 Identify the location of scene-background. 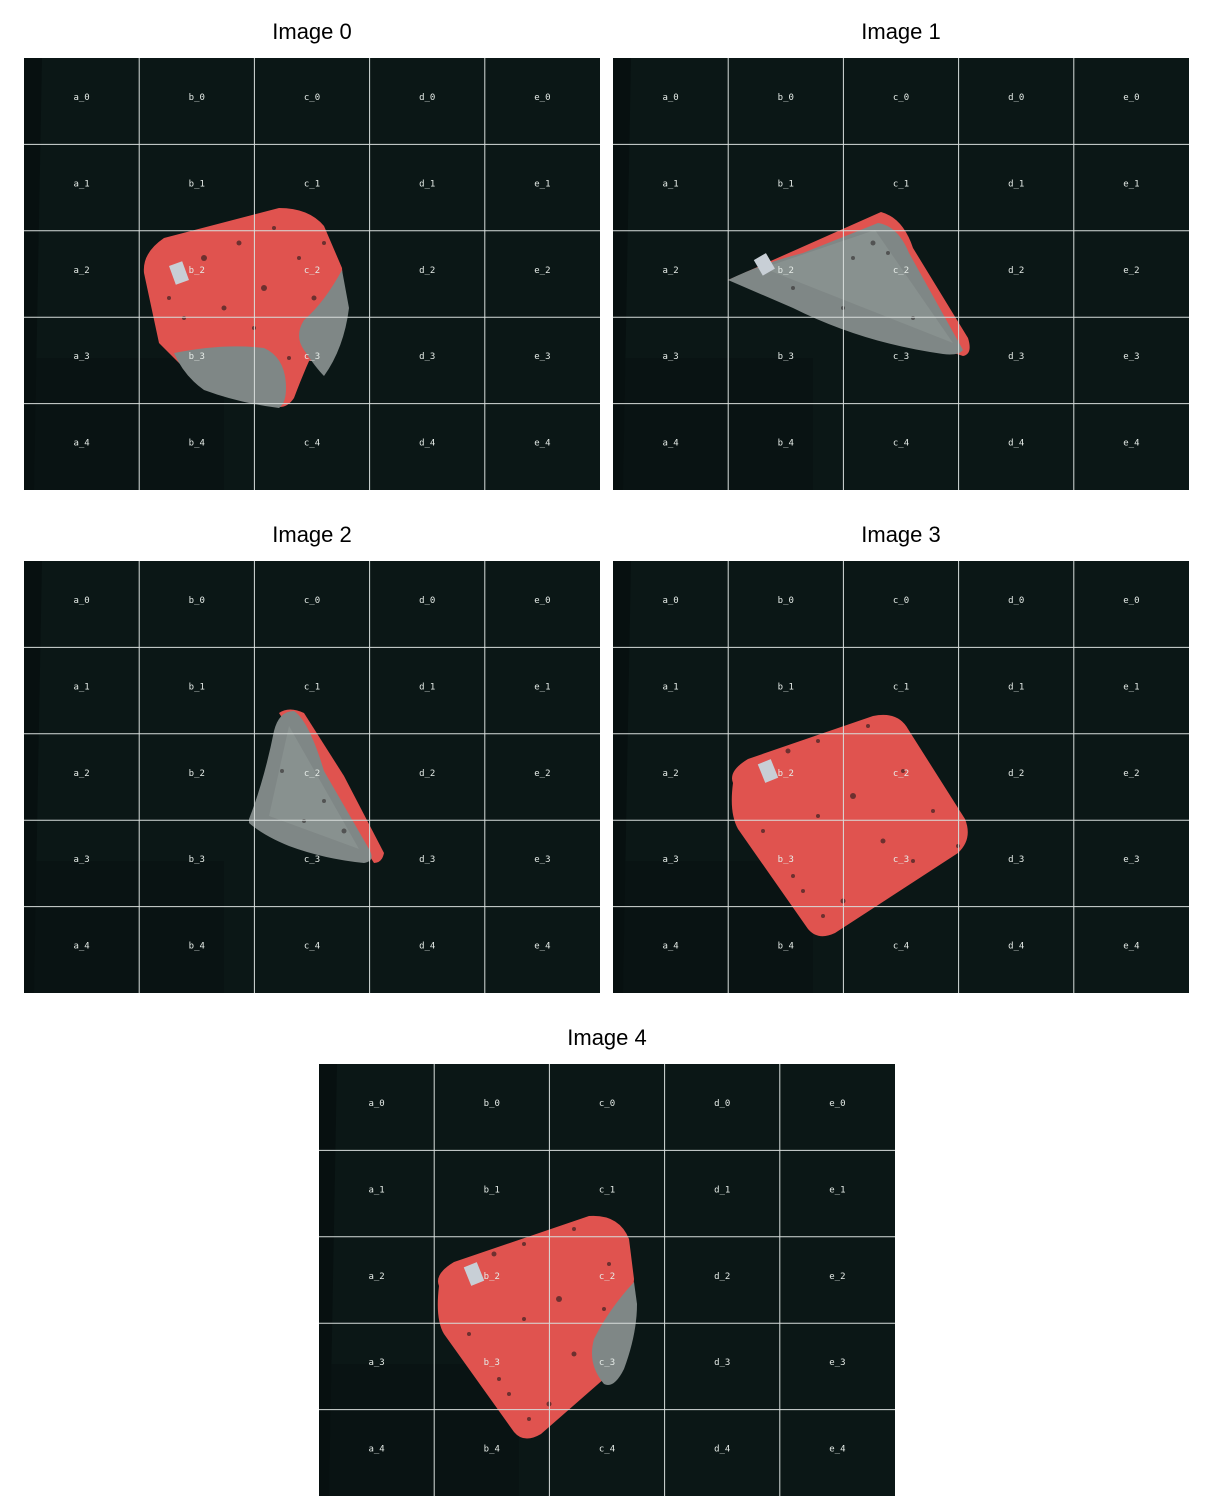
(901, 777).